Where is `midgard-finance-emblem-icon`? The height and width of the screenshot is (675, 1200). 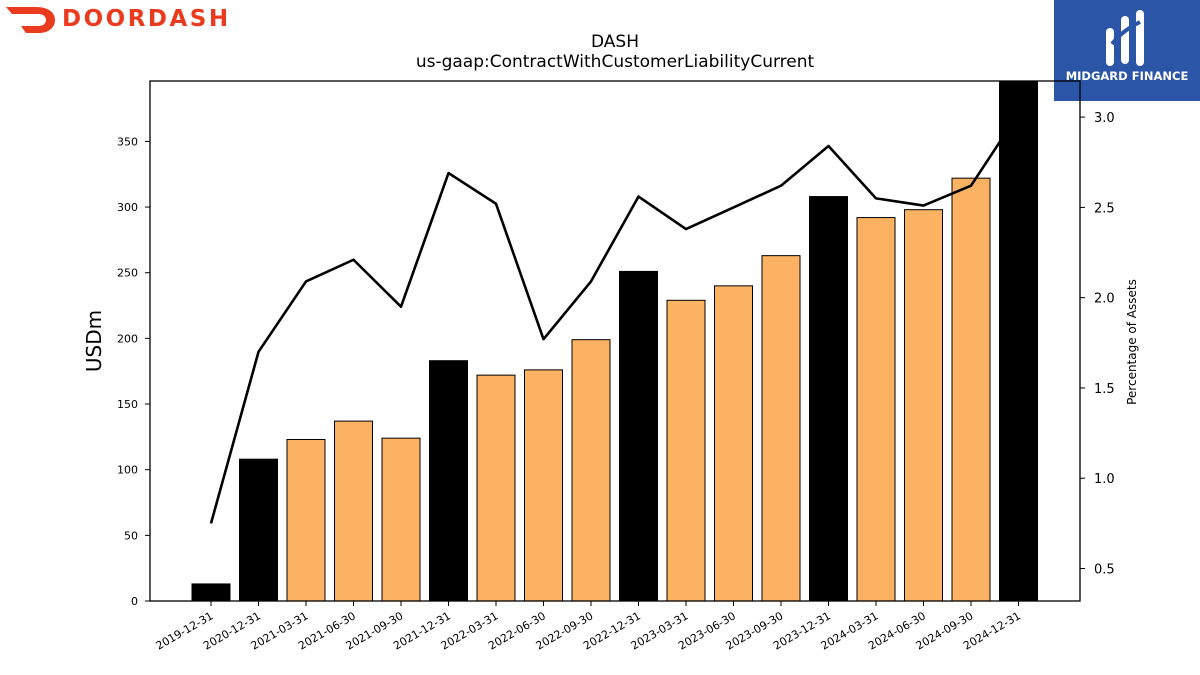
midgard-finance-emblem-icon is located at coordinates (1125, 38).